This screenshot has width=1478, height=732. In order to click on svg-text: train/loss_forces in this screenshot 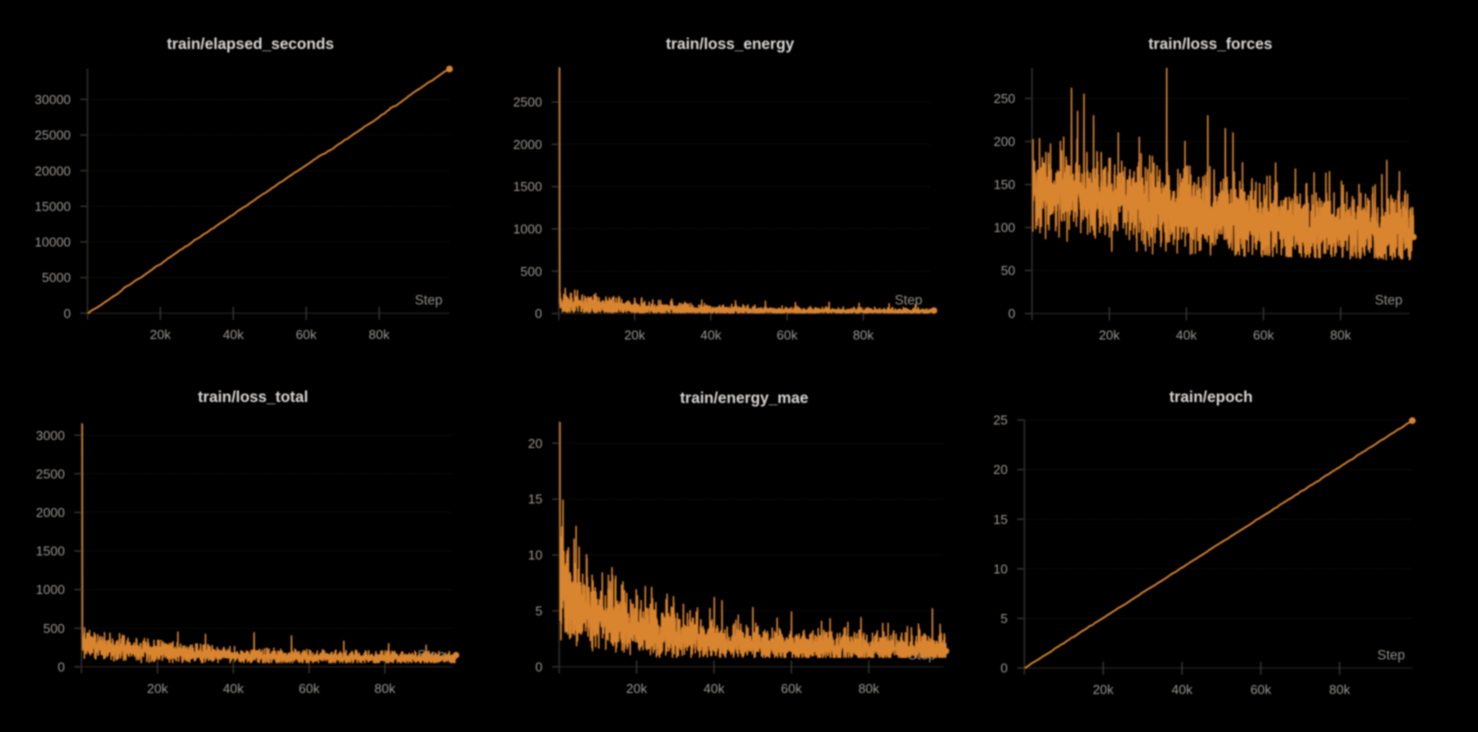, I will do `click(1210, 44)`.